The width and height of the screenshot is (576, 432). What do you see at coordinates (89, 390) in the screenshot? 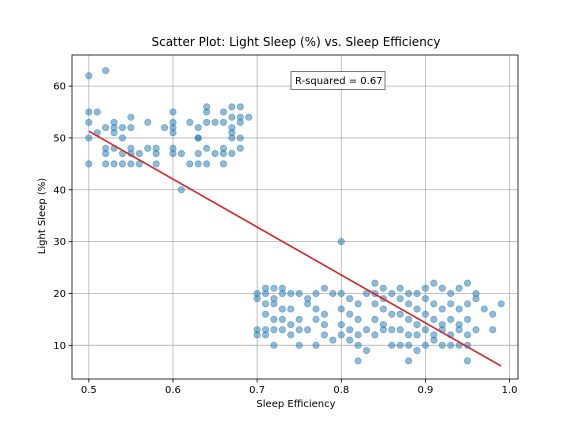
I see `x-tick-label: 0.5` at bounding box center [89, 390].